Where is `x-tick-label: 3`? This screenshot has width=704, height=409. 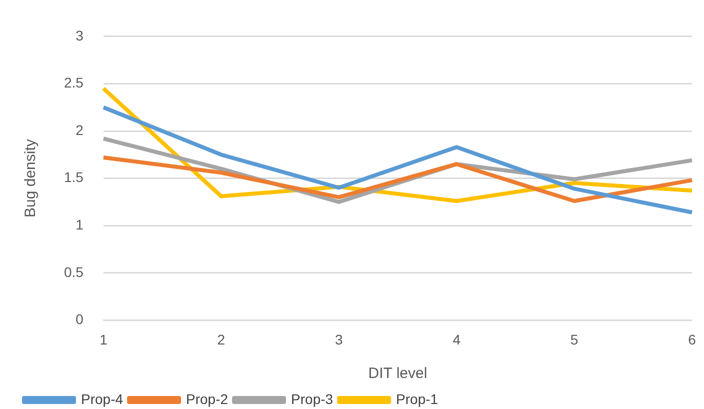 x-tick-label: 3 is located at coordinates (338, 339).